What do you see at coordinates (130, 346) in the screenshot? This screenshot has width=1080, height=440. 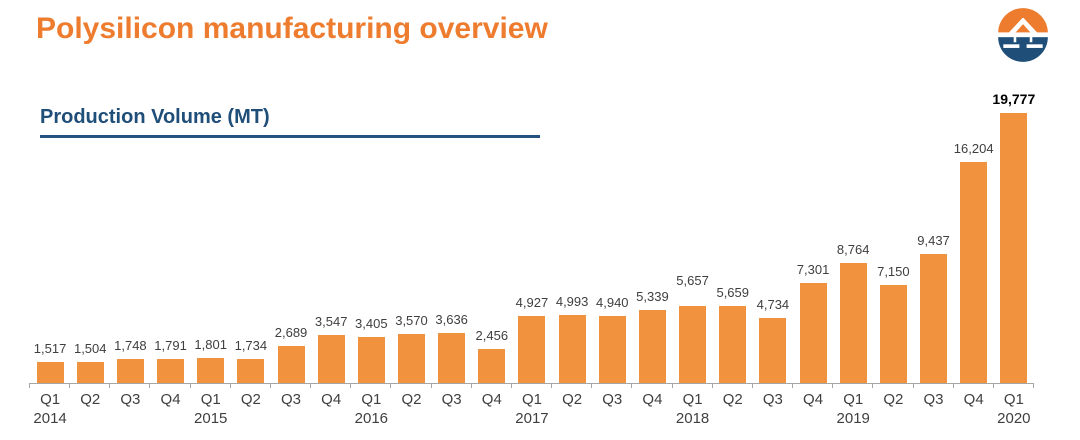 I see `bar-value-label: 1,748` at bounding box center [130, 346].